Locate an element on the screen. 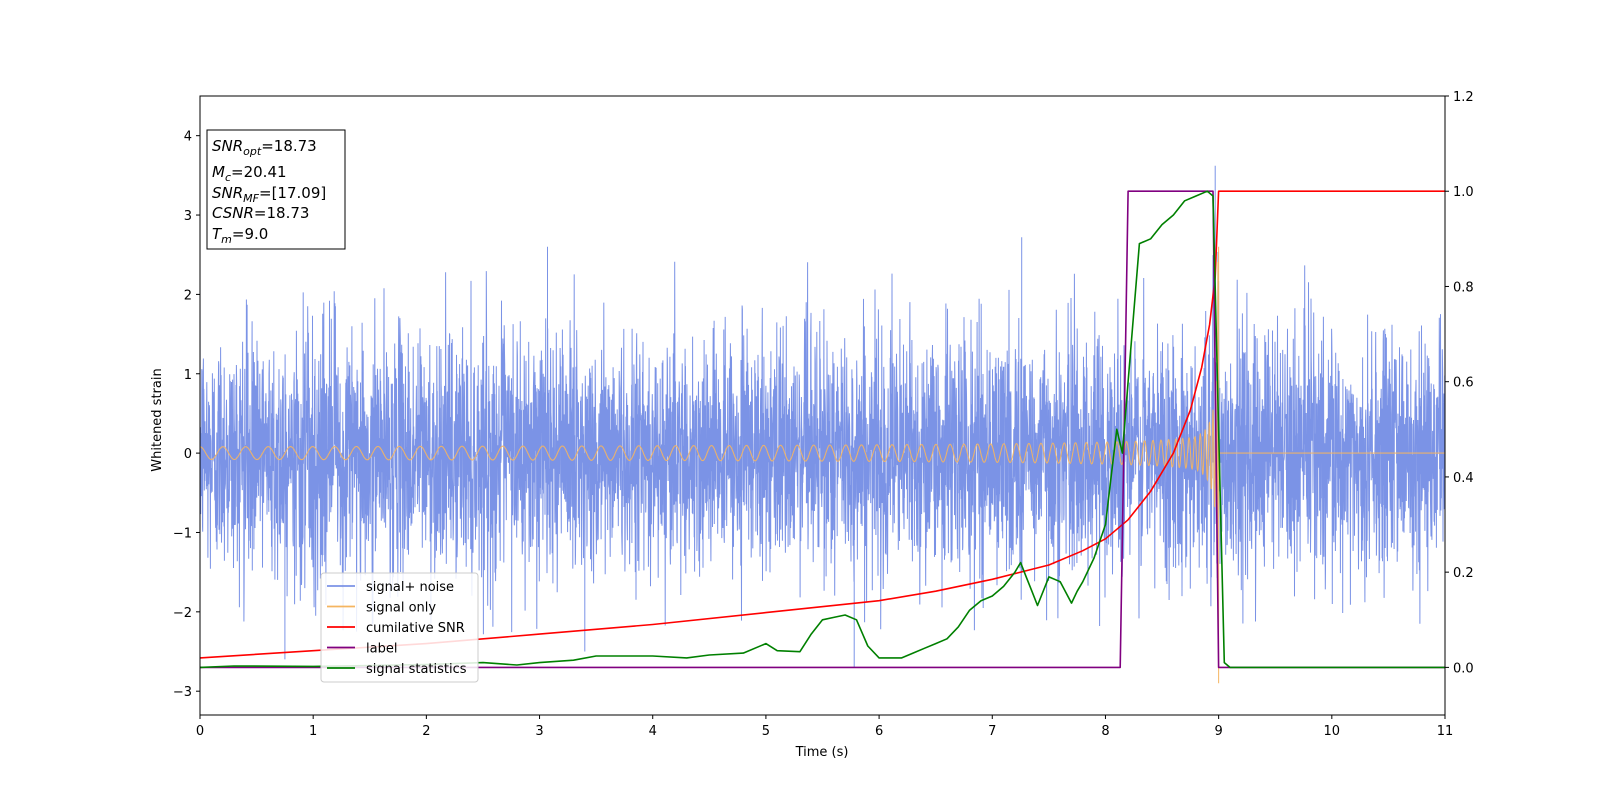 The image size is (1600, 800). y-tick-label: −1 is located at coordinates (182, 533).